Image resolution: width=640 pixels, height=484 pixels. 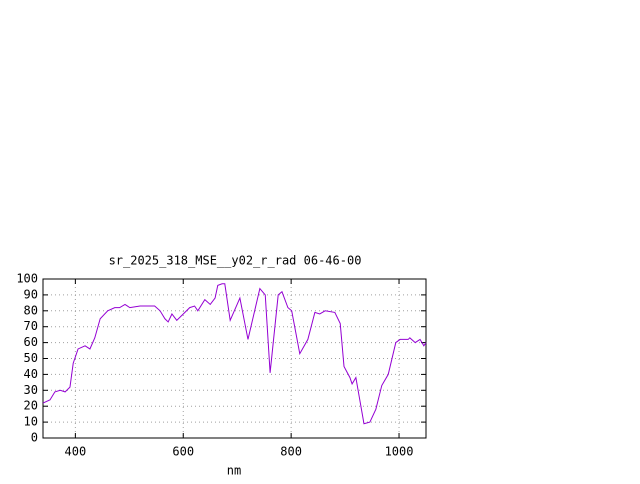 I want to click on y-tick-label: 40, so click(x=31, y=374).